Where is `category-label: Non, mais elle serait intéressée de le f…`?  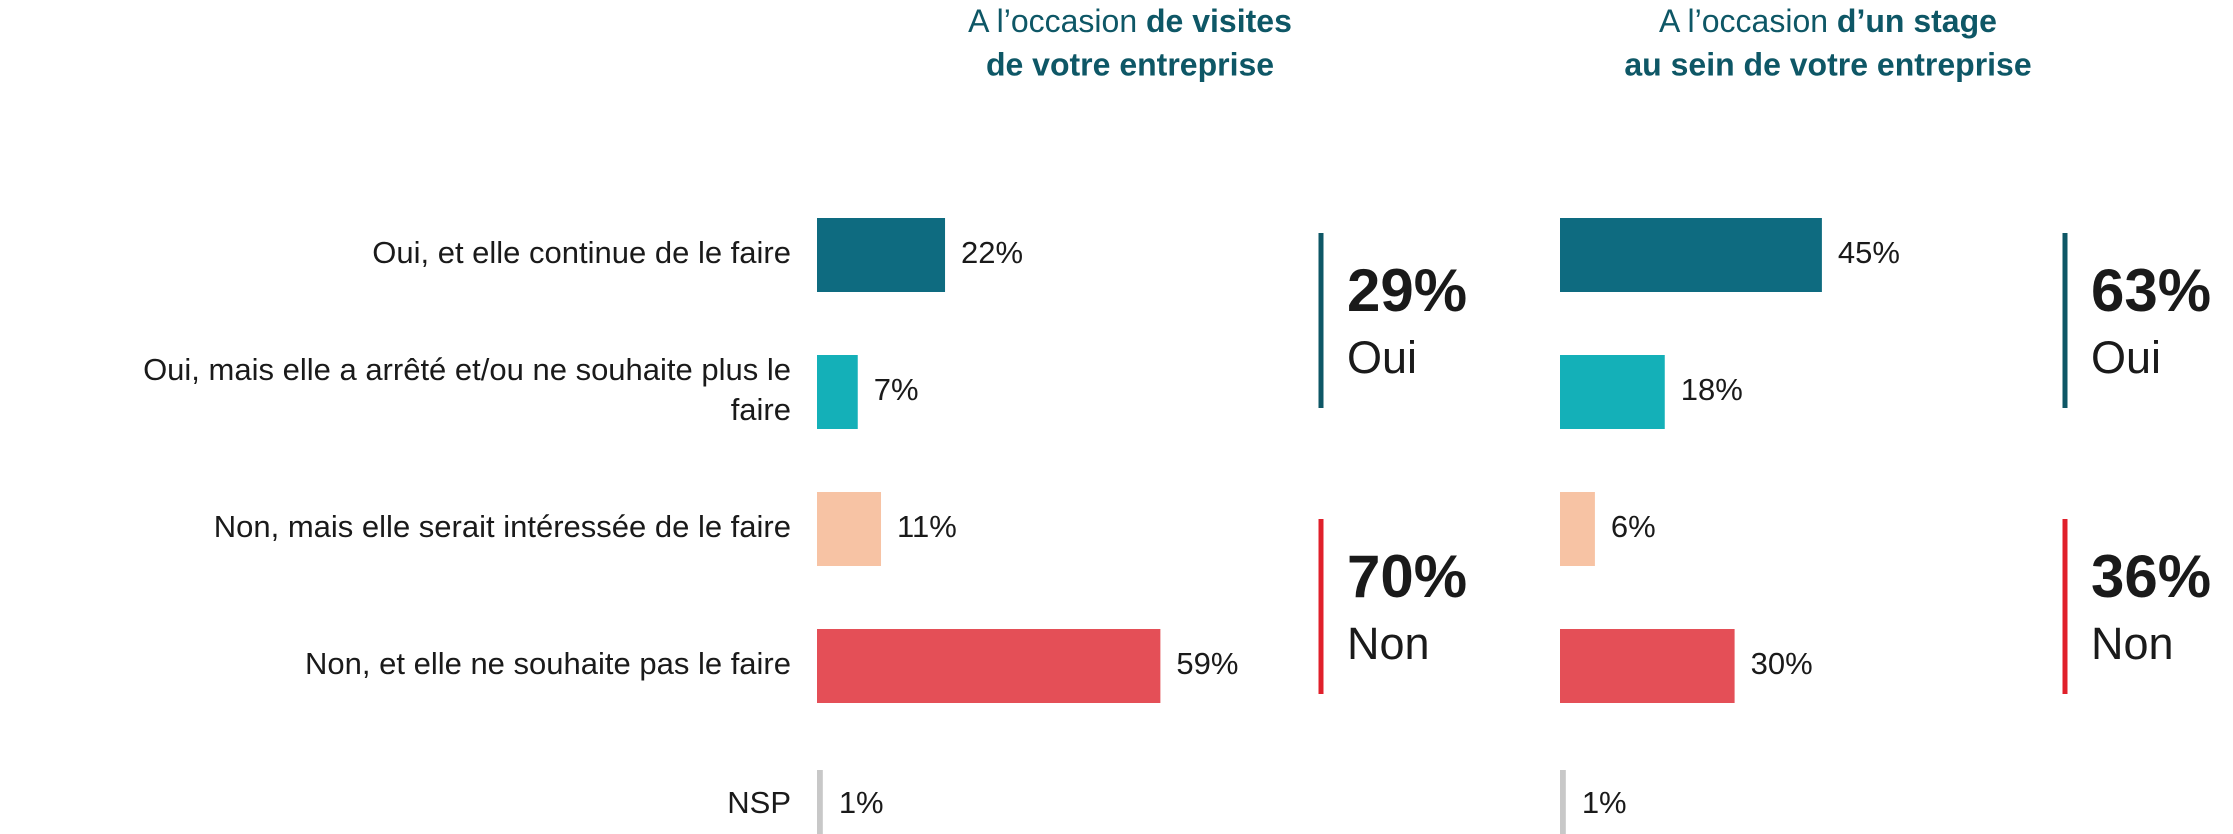 category-label: Non, mais elle serait intéressée de le f… is located at coordinates (502, 526).